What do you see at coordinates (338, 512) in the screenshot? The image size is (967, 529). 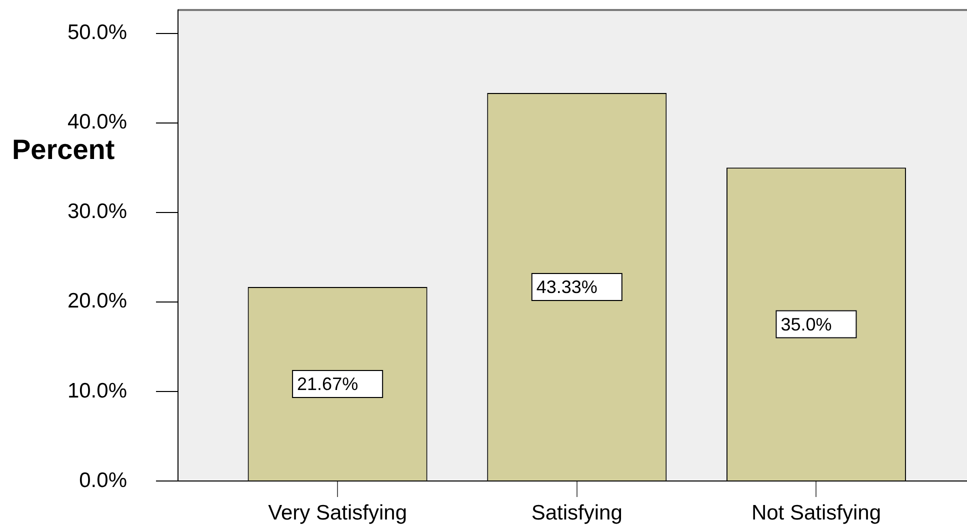 I see `x-tick-label: Very Satisfying` at bounding box center [338, 512].